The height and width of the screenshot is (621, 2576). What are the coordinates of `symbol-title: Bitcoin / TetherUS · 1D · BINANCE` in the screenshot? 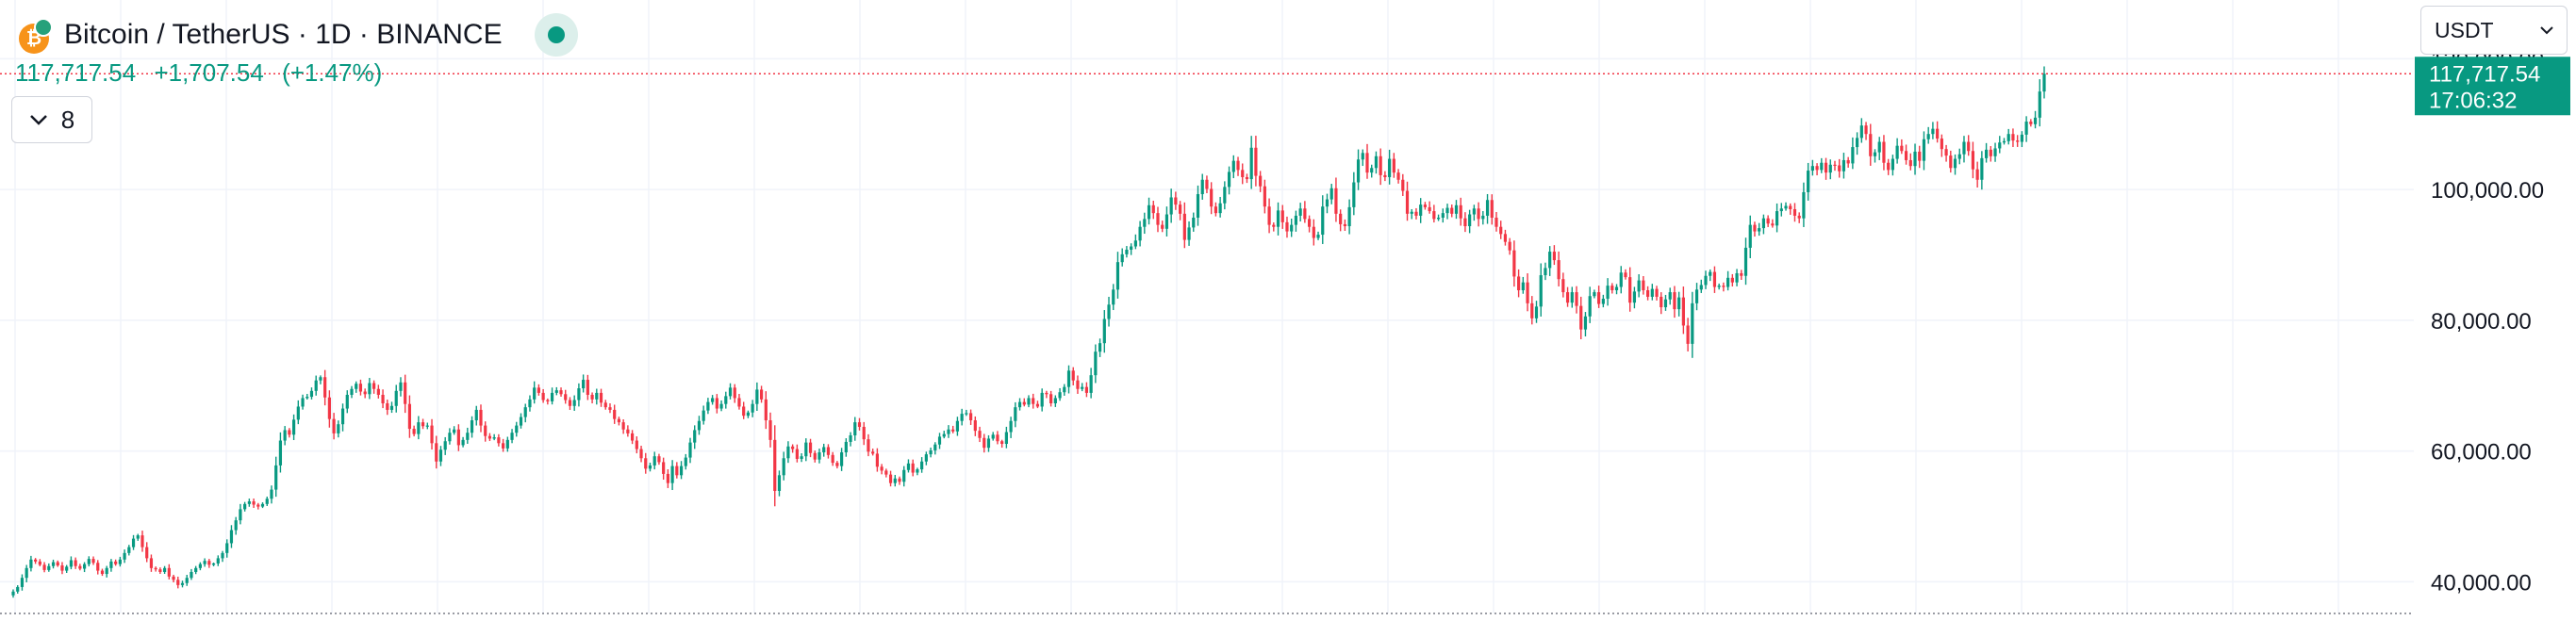 It's located at (283, 34).